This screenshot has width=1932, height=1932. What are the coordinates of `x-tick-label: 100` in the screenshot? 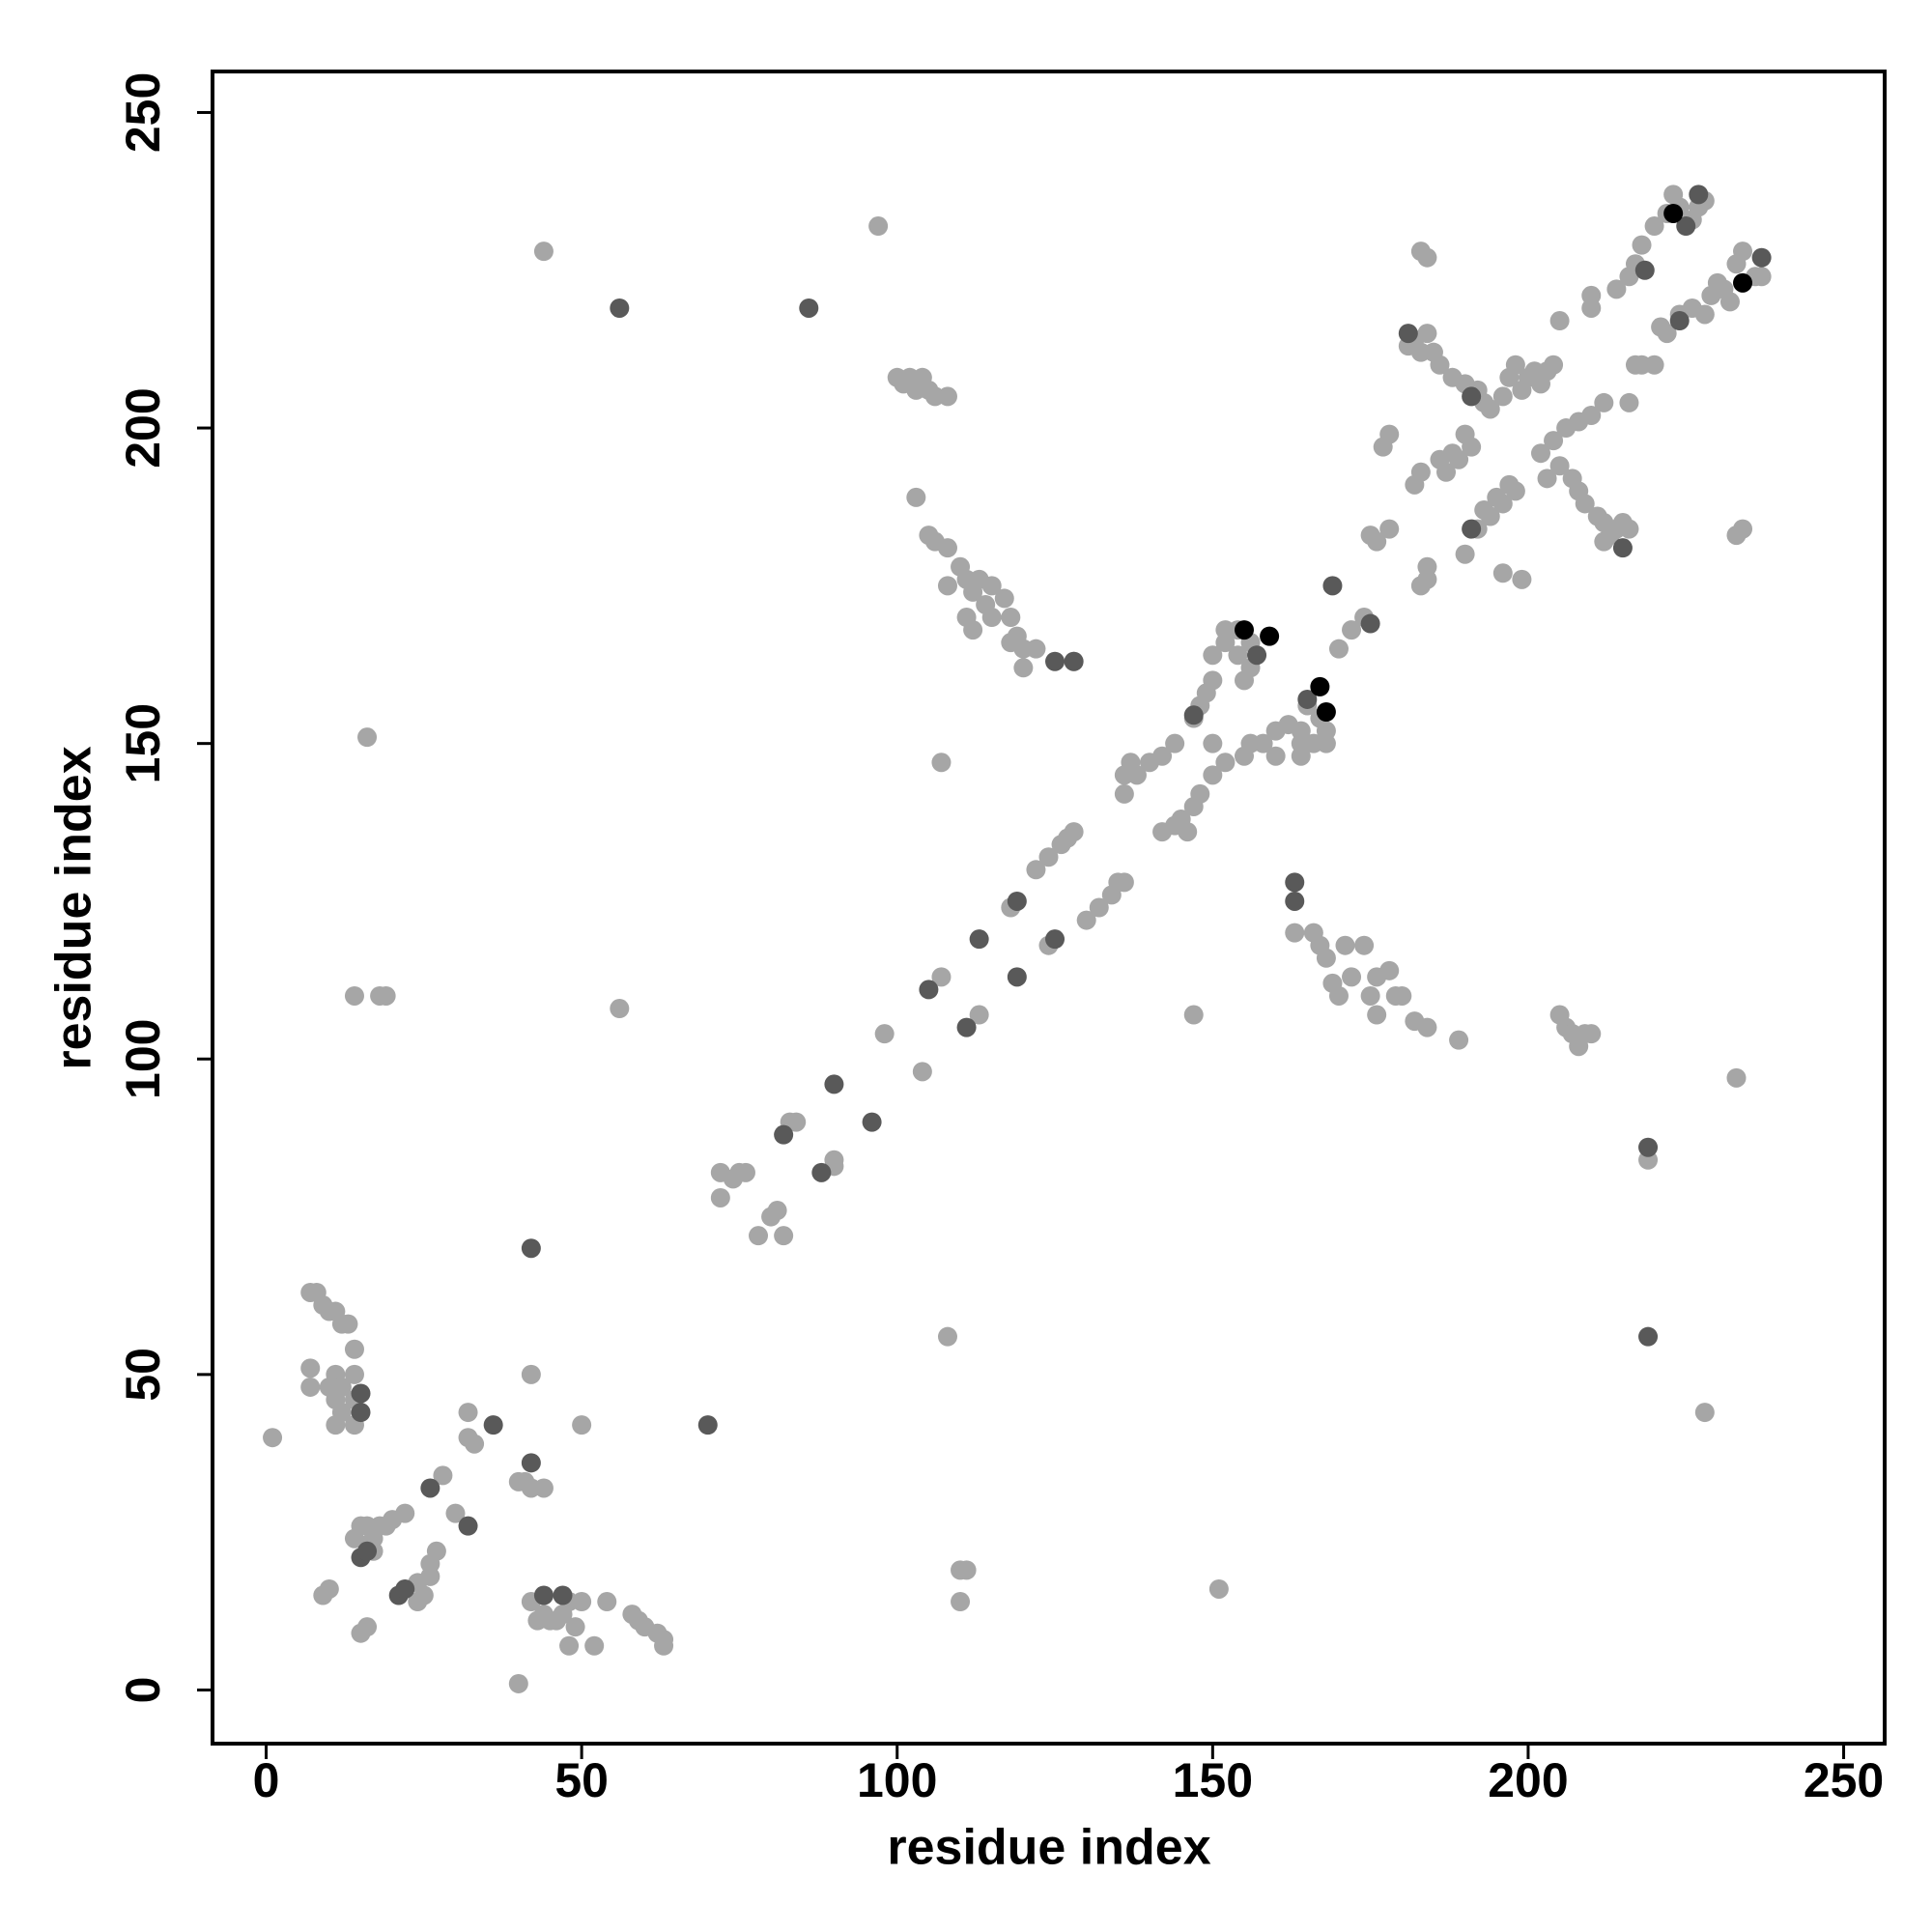 It's located at (897, 1780).